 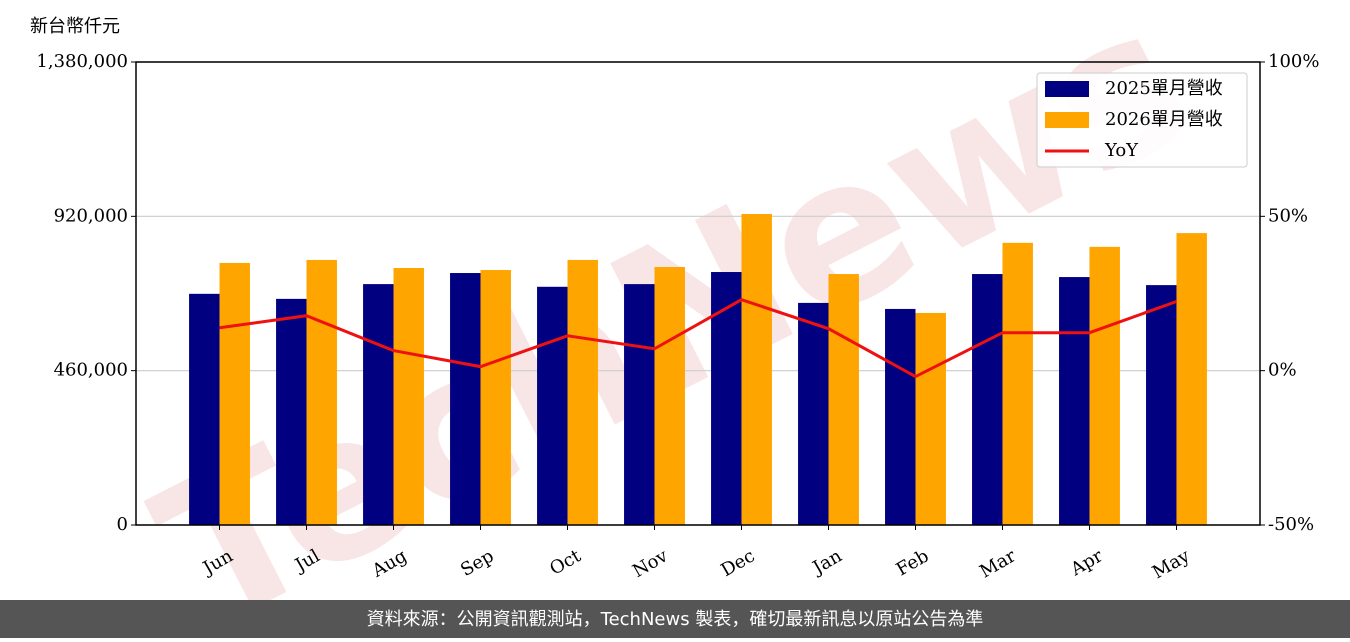 I want to click on y-tick-label: 460,000, so click(x=91, y=370).